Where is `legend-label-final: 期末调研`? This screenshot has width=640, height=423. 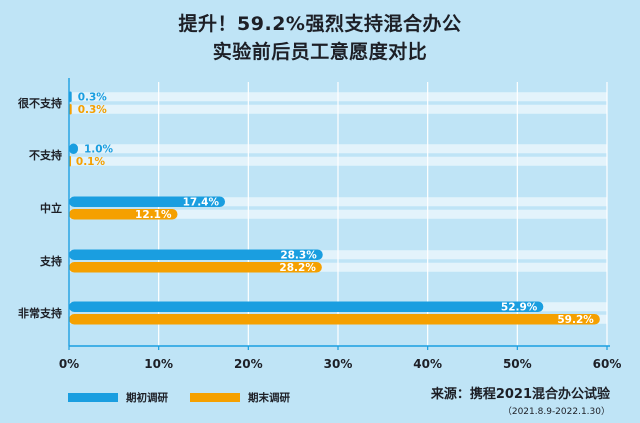
legend-label-final: 期末调研 is located at coordinates (269, 398).